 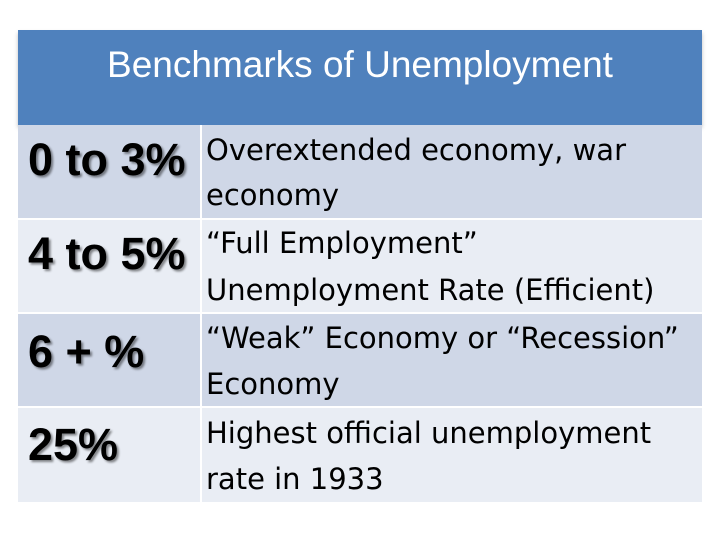 I want to click on description-line: Overextended economy, war, so click(x=416, y=150).